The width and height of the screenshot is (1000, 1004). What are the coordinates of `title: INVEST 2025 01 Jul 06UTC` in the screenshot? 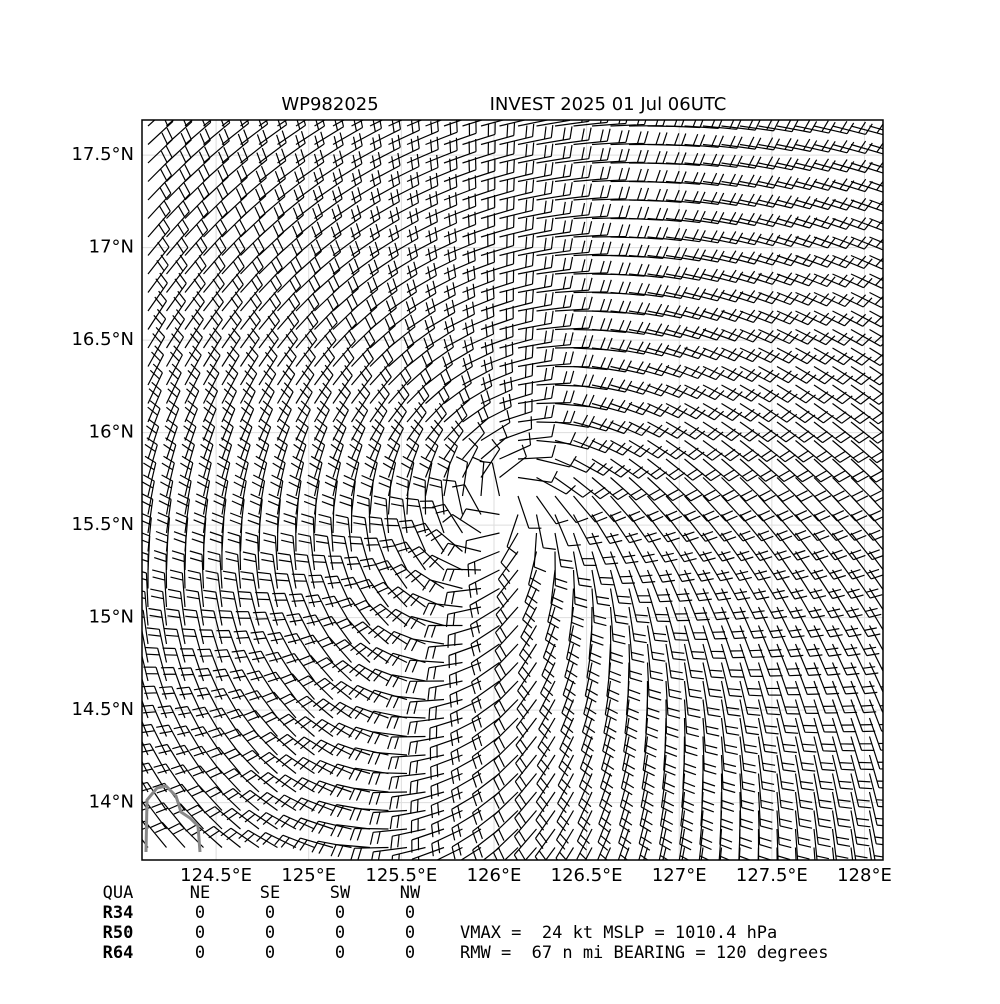 It's located at (608, 104).